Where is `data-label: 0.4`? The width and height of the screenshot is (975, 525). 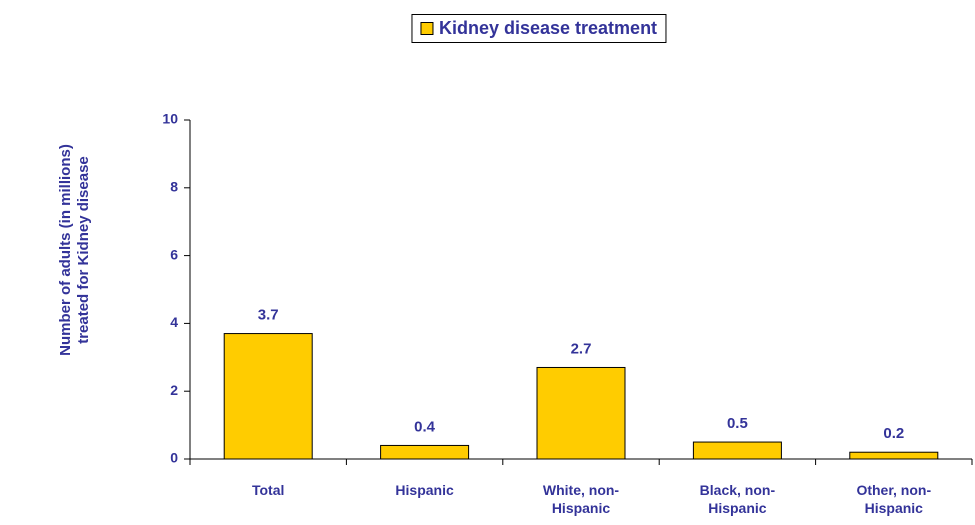
data-label: 0.4 is located at coordinates (425, 426).